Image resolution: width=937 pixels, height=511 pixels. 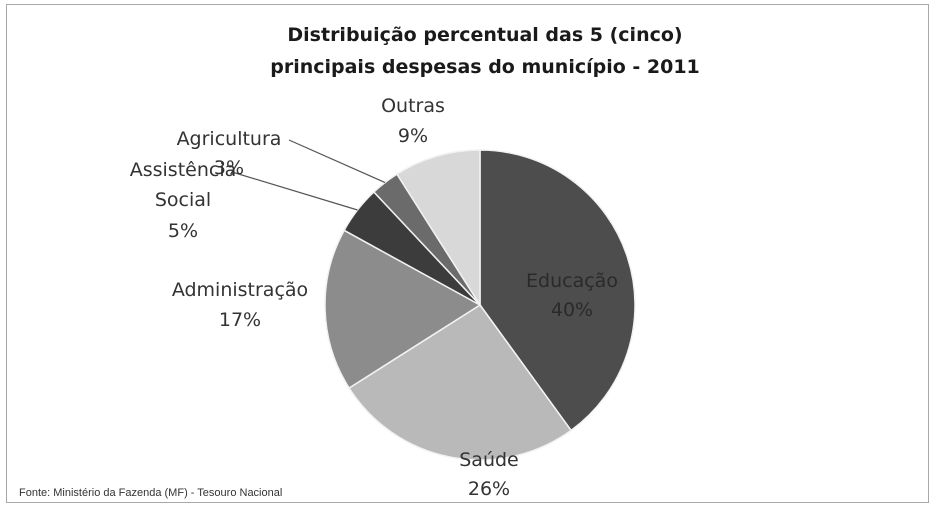 I want to click on leader-line-assistencia-social, so click(x=294, y=191).